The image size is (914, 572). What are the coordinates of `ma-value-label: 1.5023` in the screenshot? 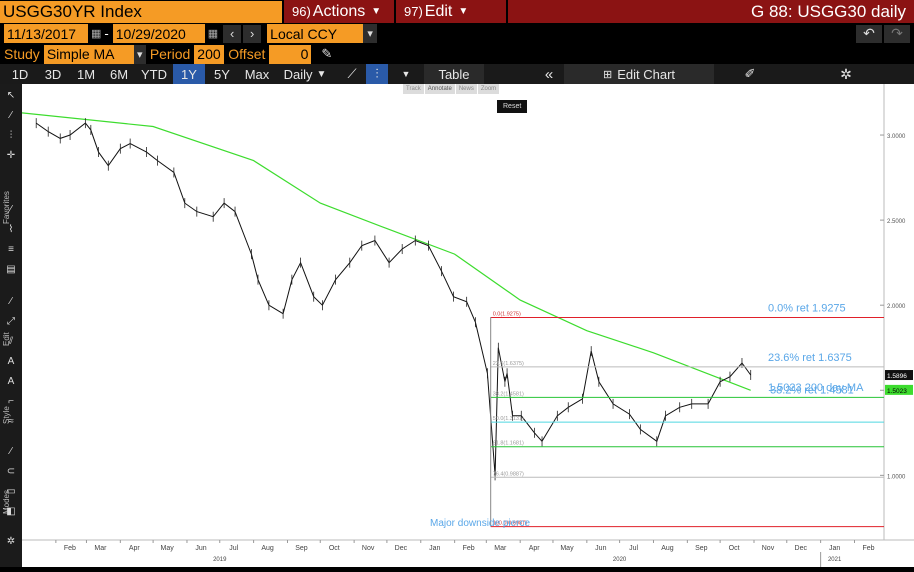 It's located at (897, 391).